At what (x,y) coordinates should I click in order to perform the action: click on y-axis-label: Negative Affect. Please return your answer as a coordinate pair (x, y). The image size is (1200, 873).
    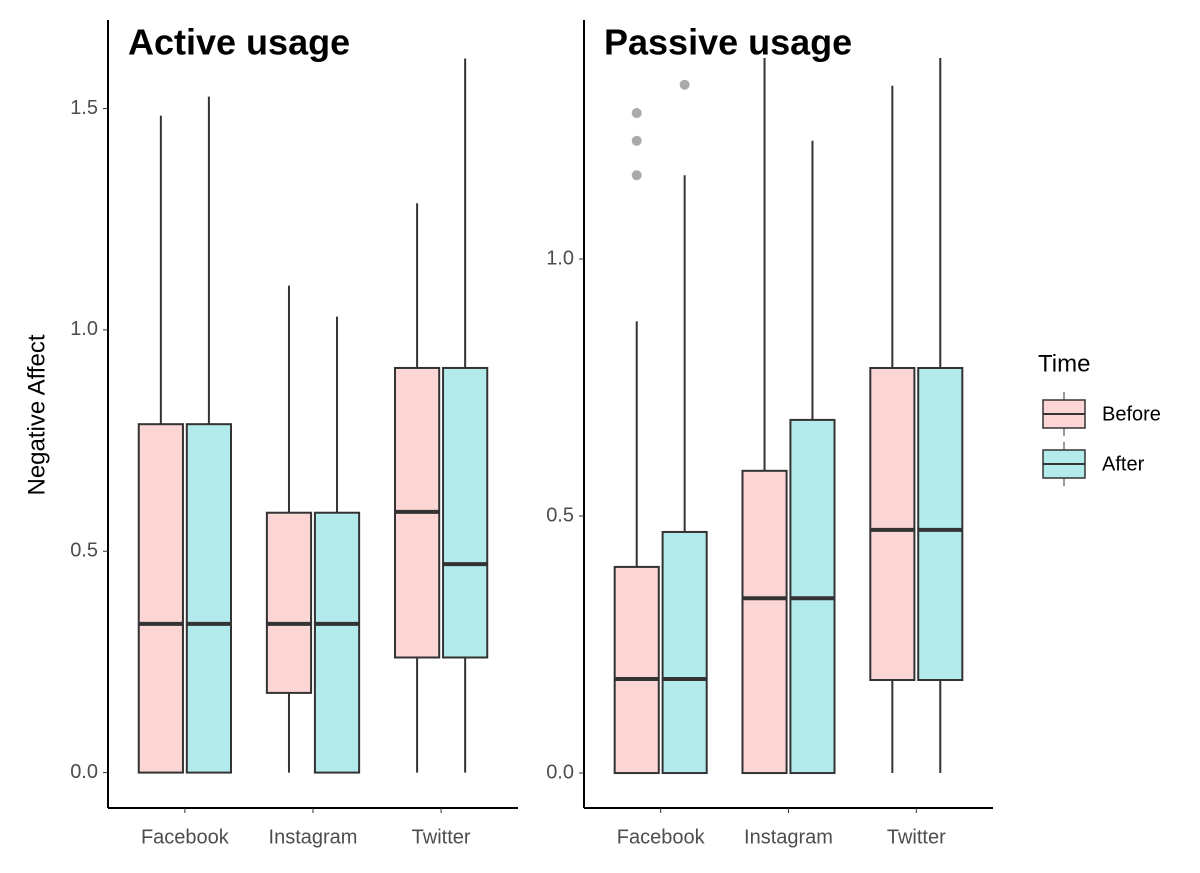
    Looking at the image, I should click on (36, 414).